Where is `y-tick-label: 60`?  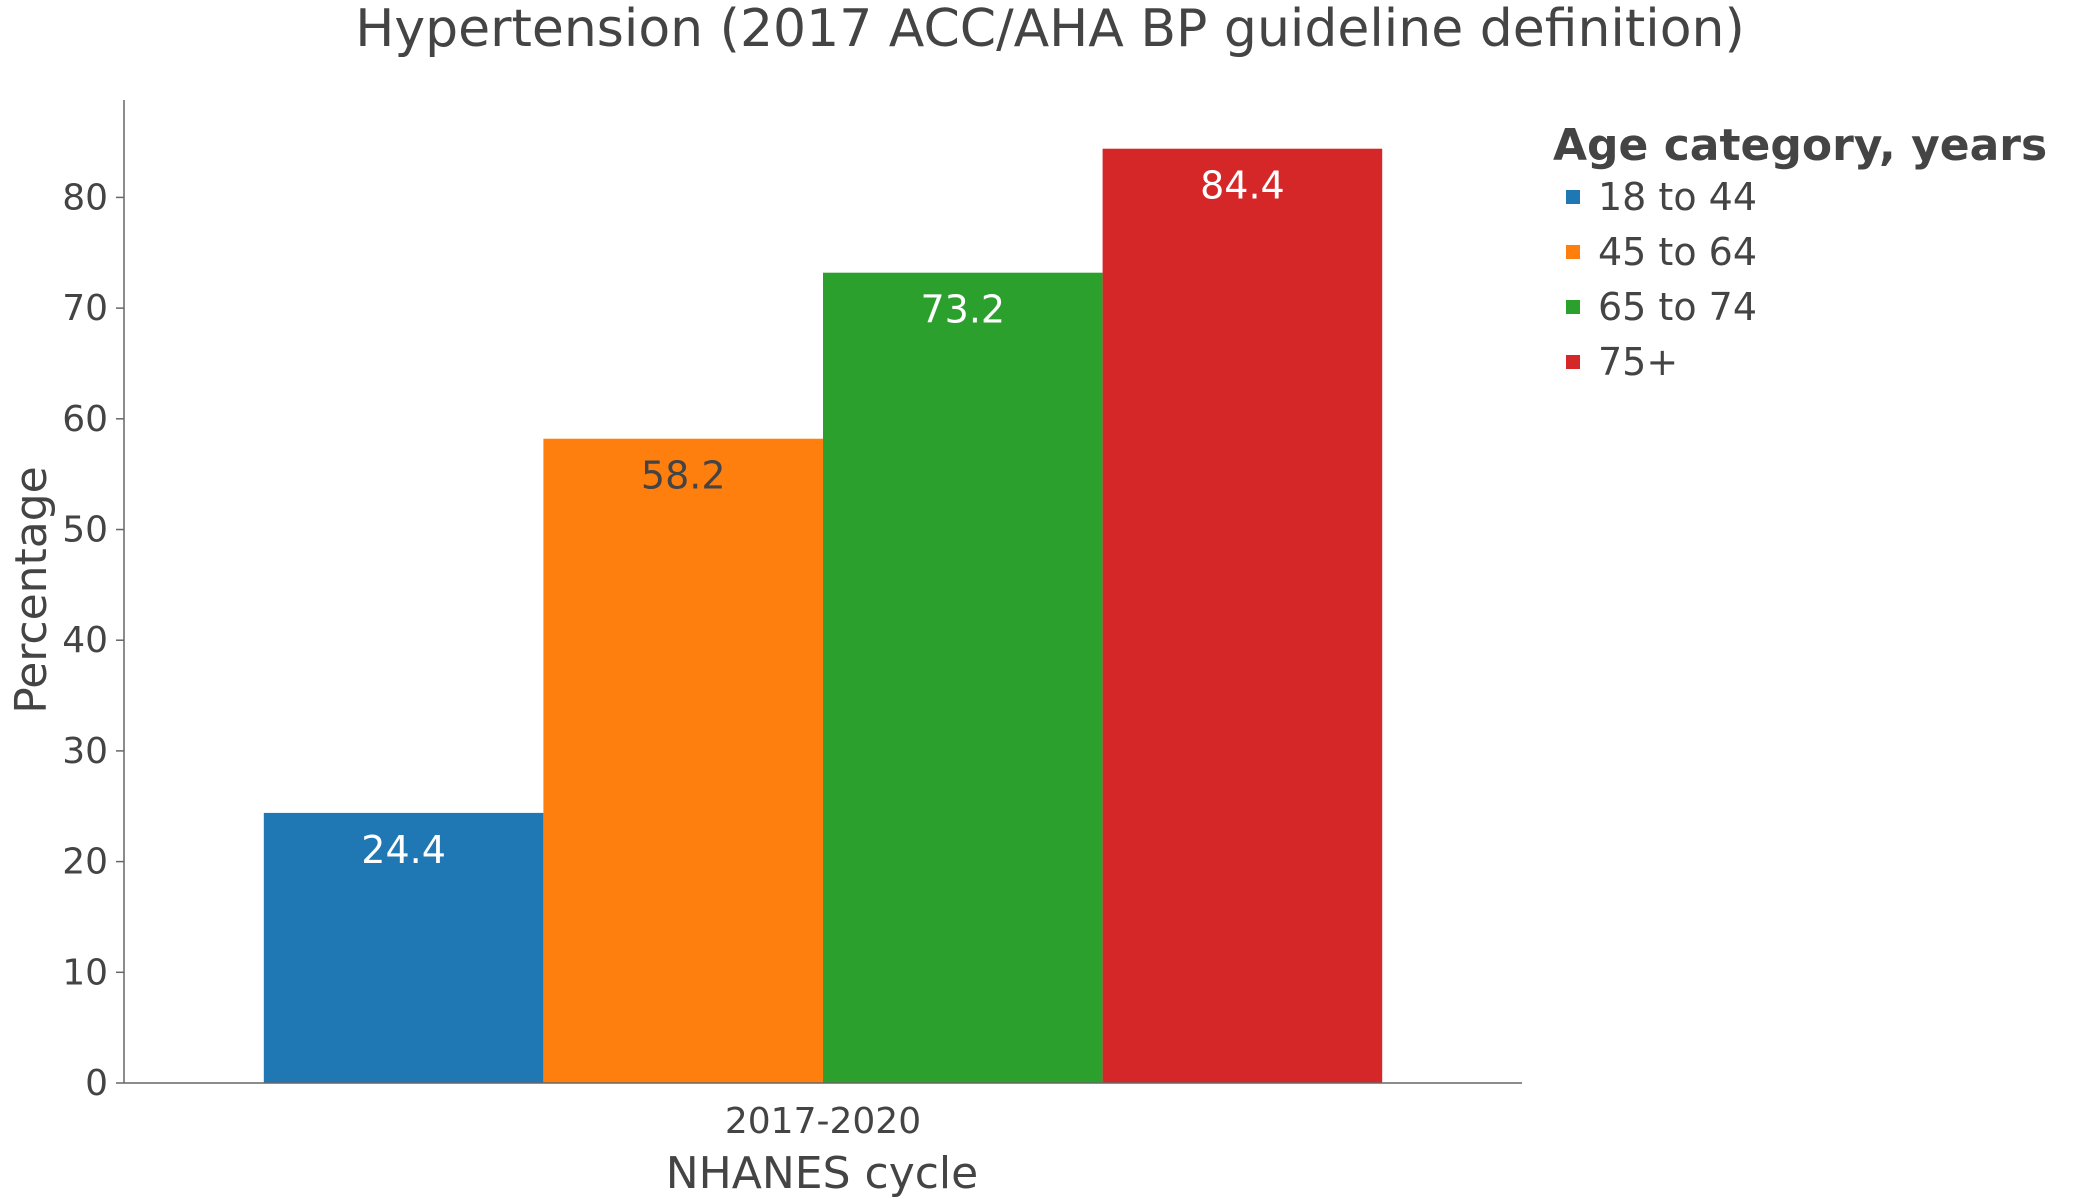 y-tick-label: 60 is located at coordinates (85, 419).